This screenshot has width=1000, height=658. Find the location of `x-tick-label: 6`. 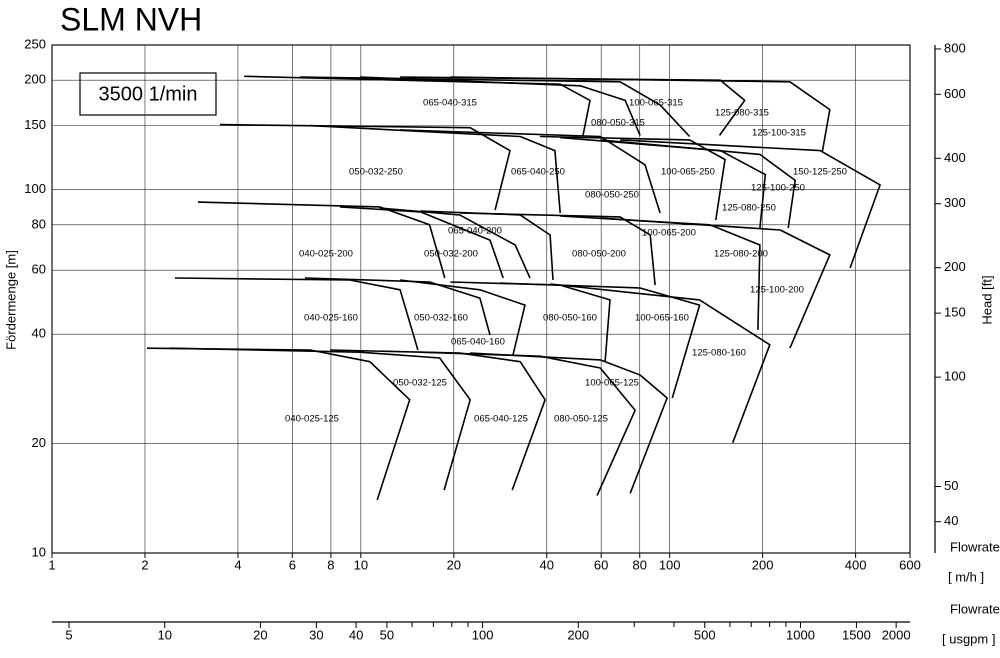

x-tick-label: 6 is located at coordinates (292, 564).